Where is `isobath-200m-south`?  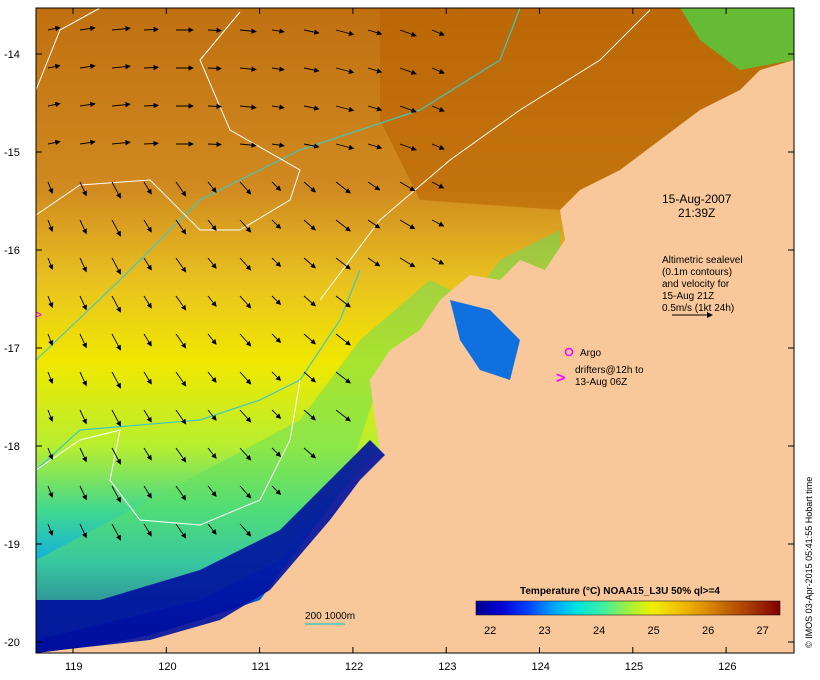
isobath-200m-south is located at coordinates (198, 370).